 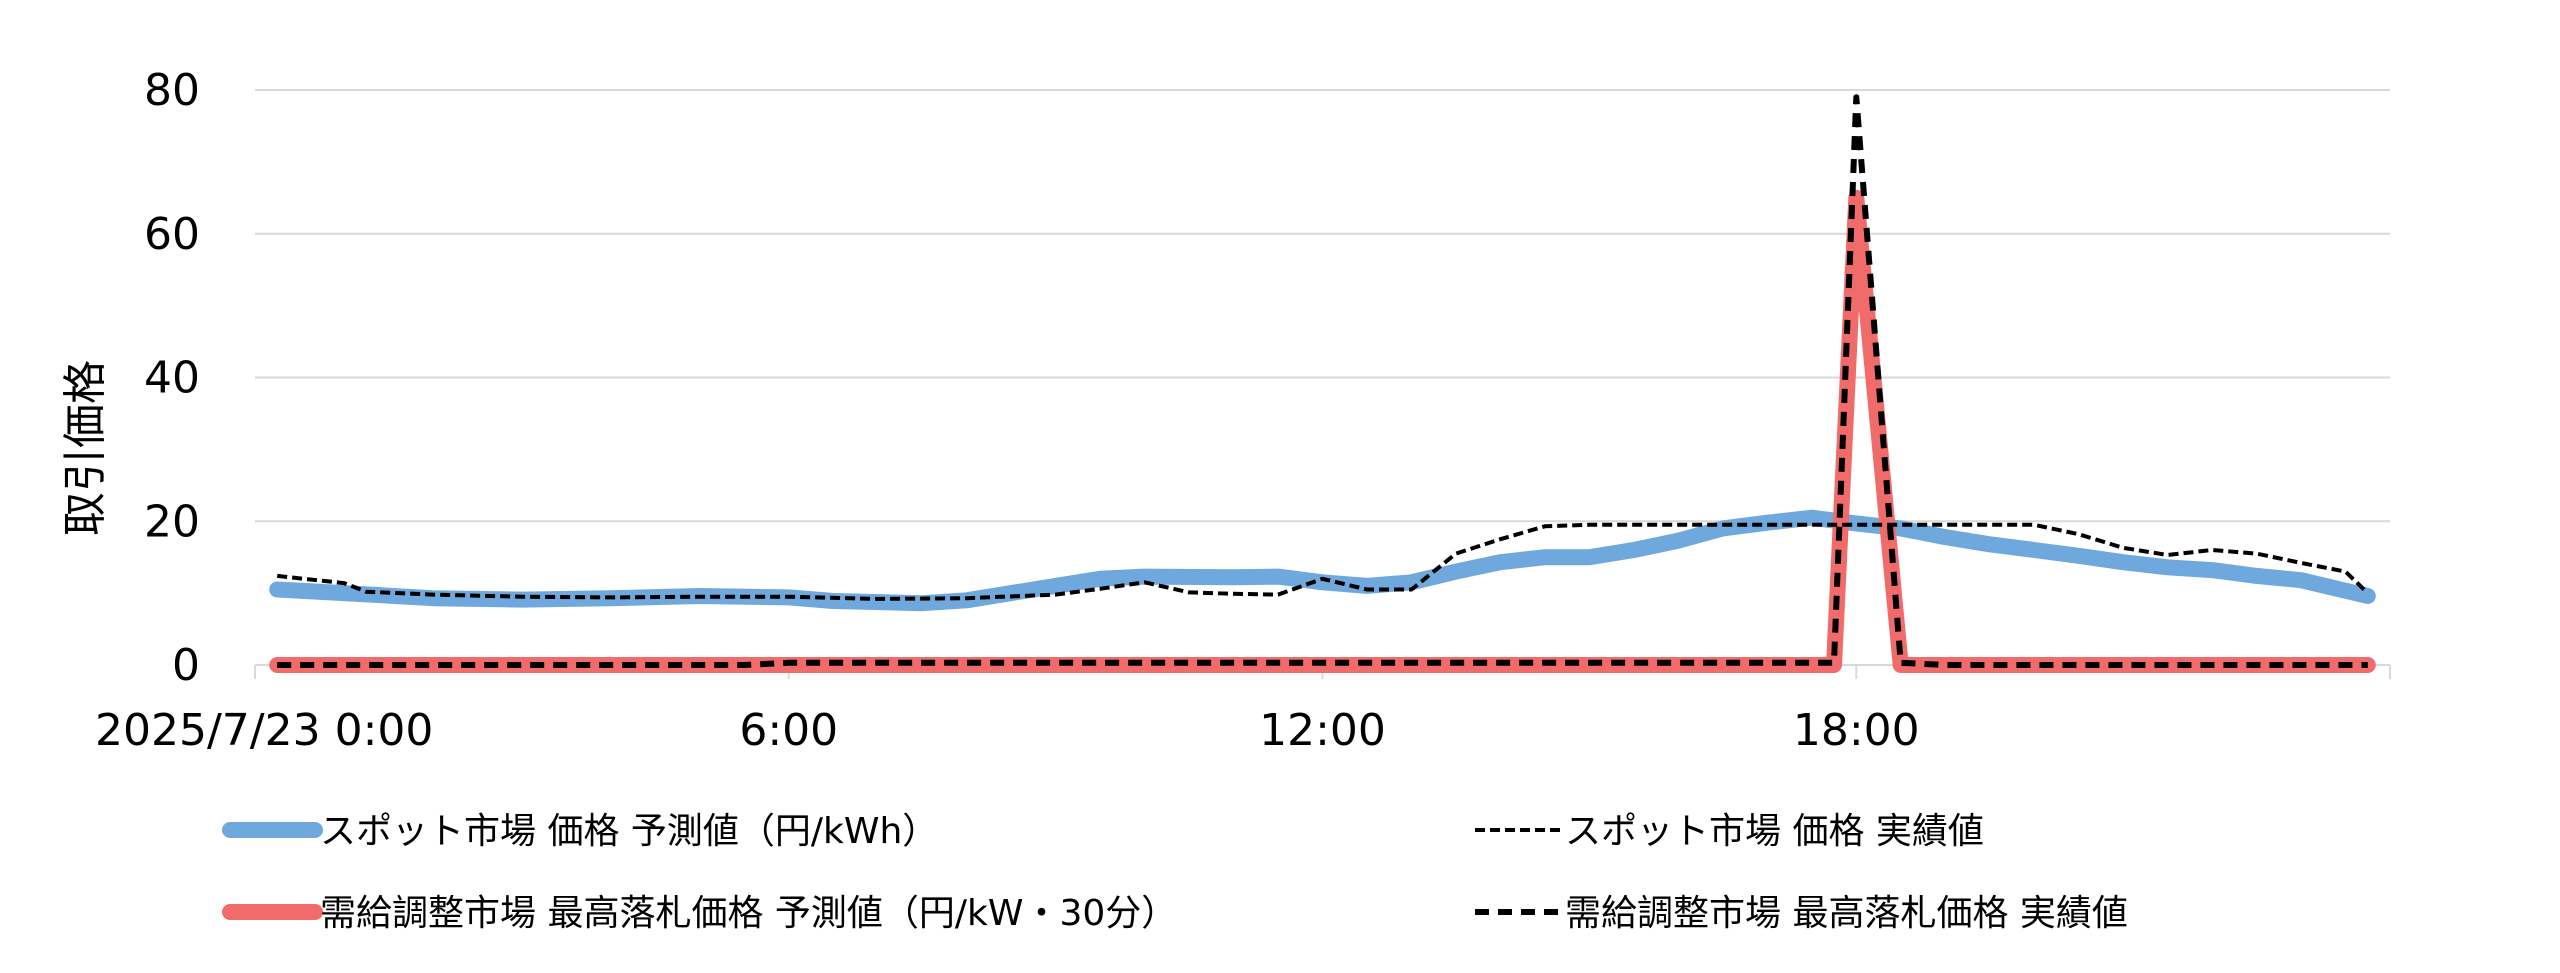 I want to click on legend-label-3: 需給調整市場 最高落札価格 予測値（円/kW・30分）, so click(x=748, y=913).